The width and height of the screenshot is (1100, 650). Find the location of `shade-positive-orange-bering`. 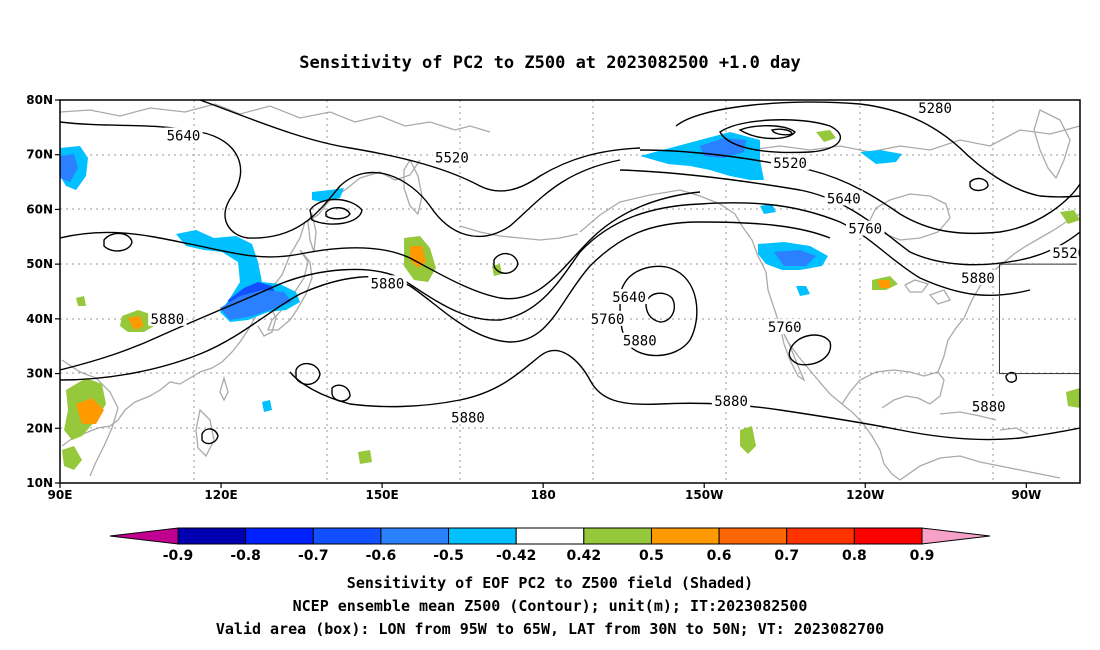

shade-positive-orange-bering is located at coordinates (418, 257).